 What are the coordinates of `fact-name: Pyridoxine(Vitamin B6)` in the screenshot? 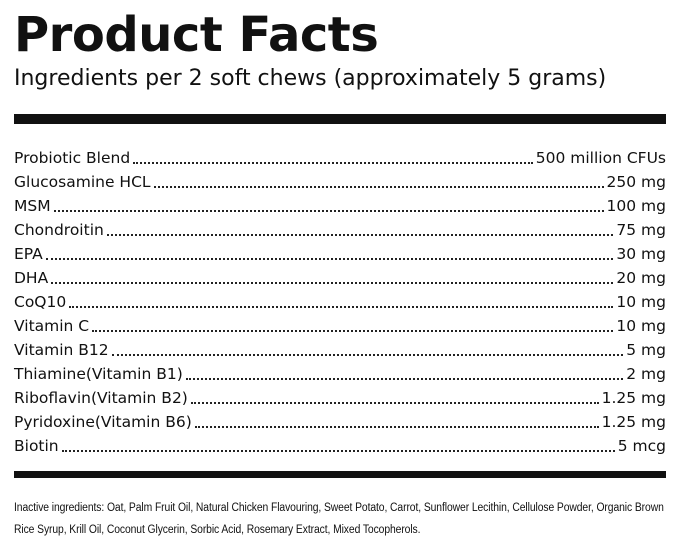 It's located at (103, 422).